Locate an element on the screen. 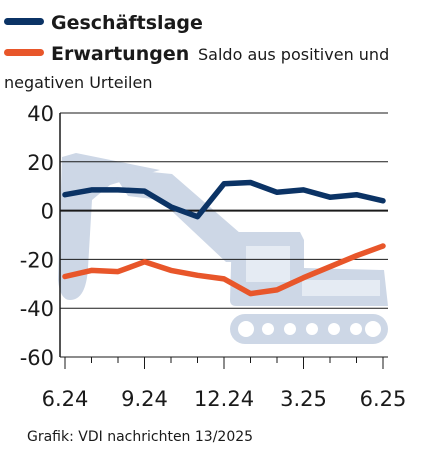 The image size is (425, 449). x-tick-label: 12.24 is located at coordinates (224, 399).